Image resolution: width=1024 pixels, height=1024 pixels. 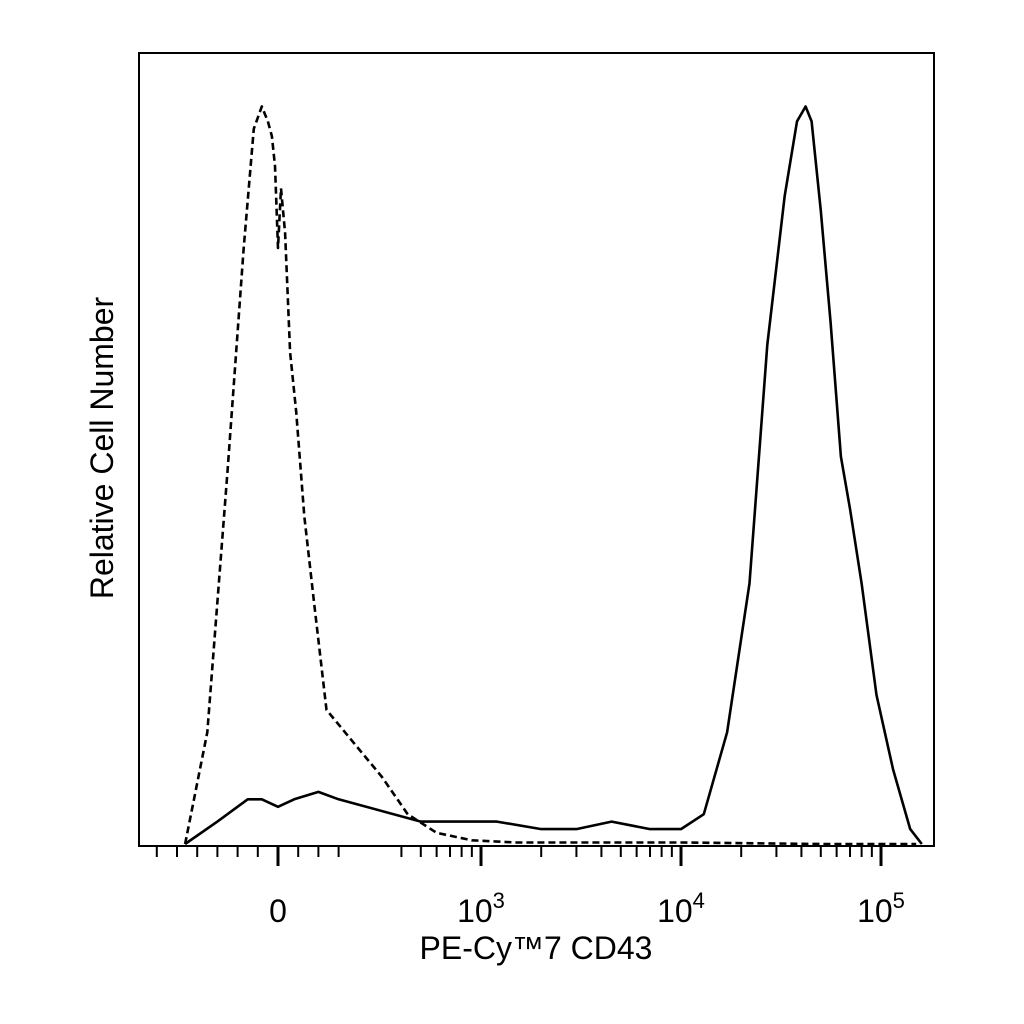 What do you see at coordinates (681, 908) in the screenshot?
I see `x-tick-label: 10⁴` at bounding box center [681, 908].